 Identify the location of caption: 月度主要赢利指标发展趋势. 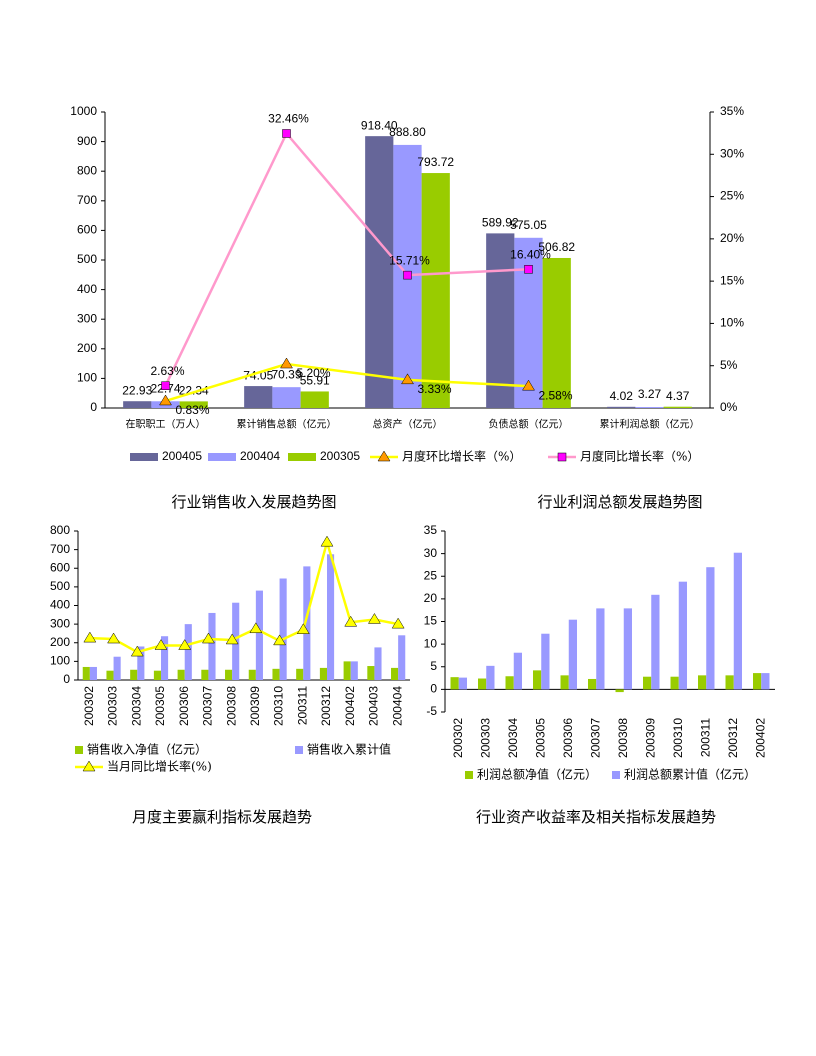
(222, 817).